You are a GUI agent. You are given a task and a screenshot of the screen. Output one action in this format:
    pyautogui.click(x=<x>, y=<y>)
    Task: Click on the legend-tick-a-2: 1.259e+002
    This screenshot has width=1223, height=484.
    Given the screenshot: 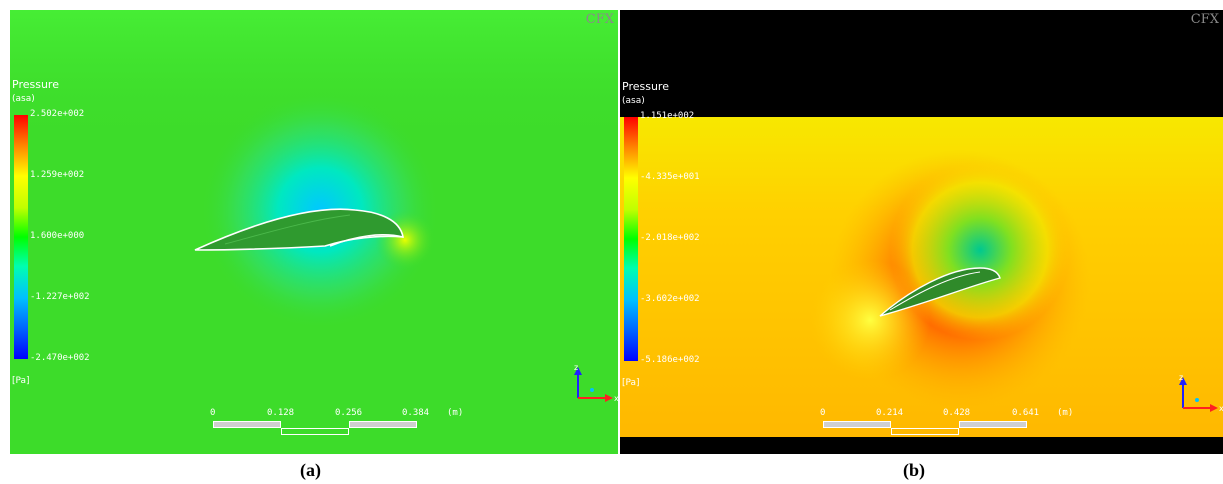 What is the action you would take?
    pyautogui.click(x=57, y=175)
    